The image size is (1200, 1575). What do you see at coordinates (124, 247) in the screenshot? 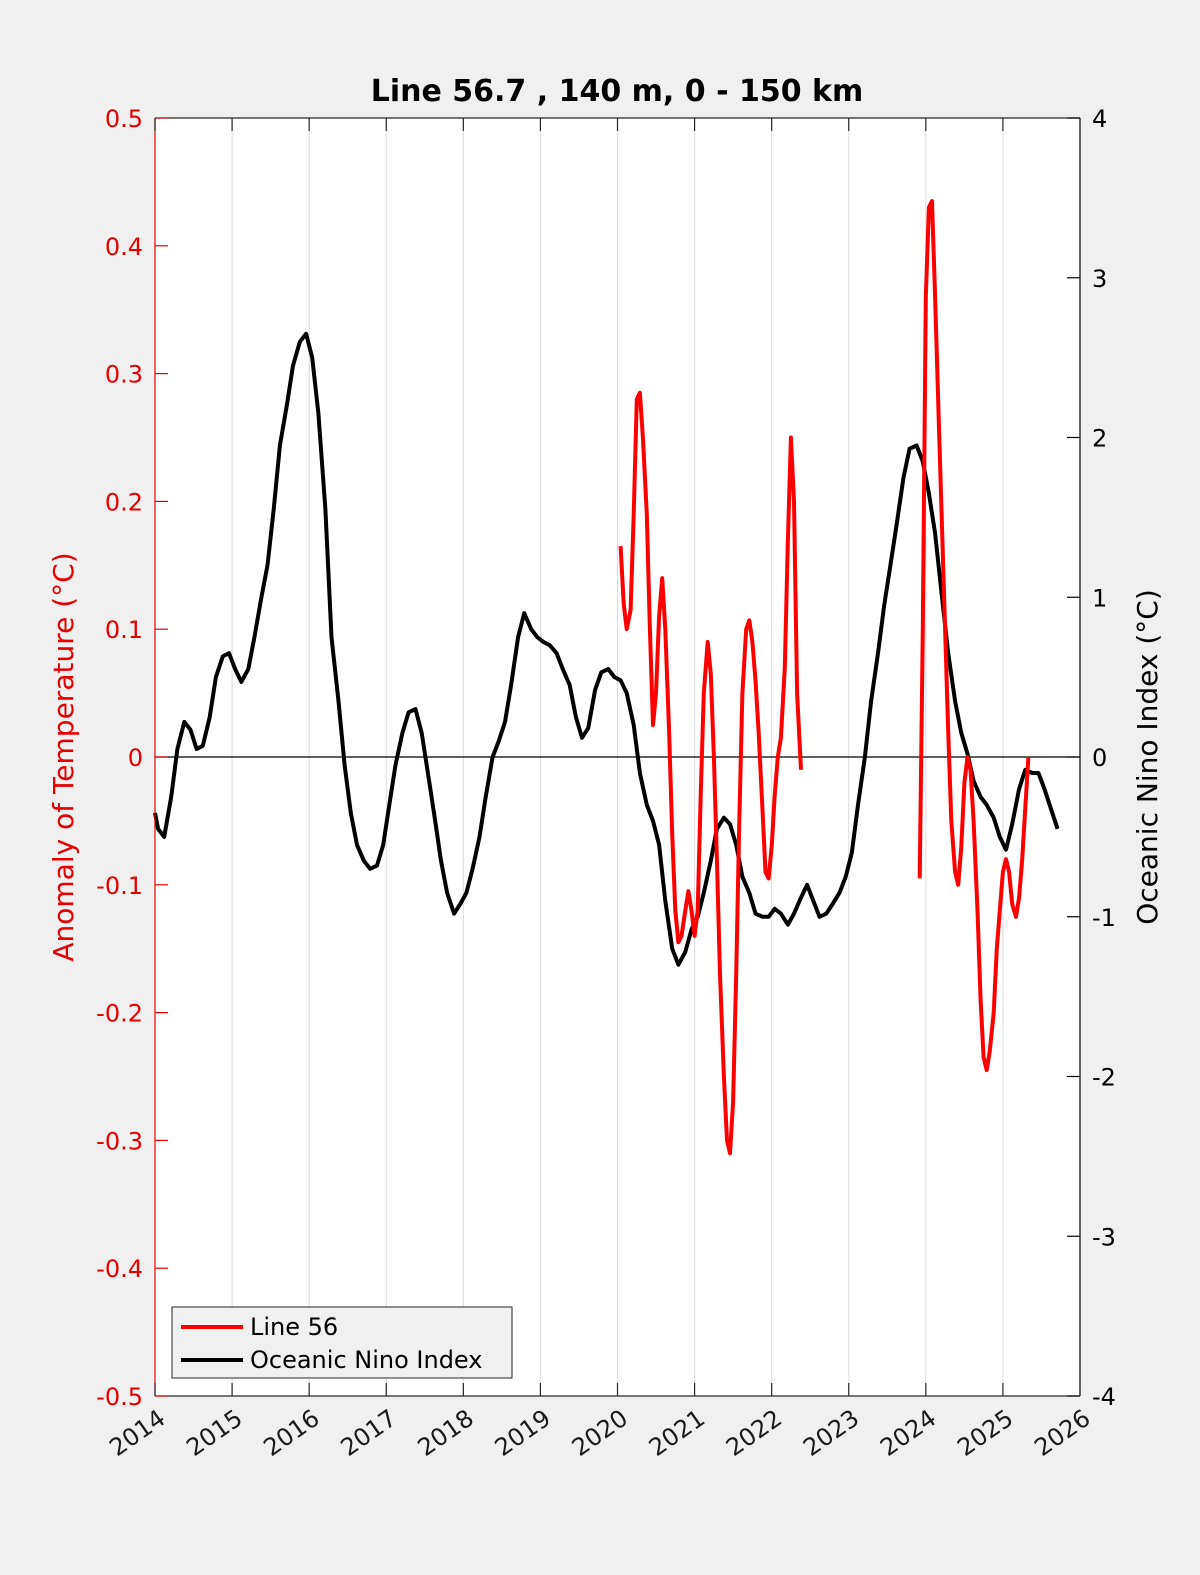
I see `y-tick-label-left: 0.4` at bounding box center [124, 247].